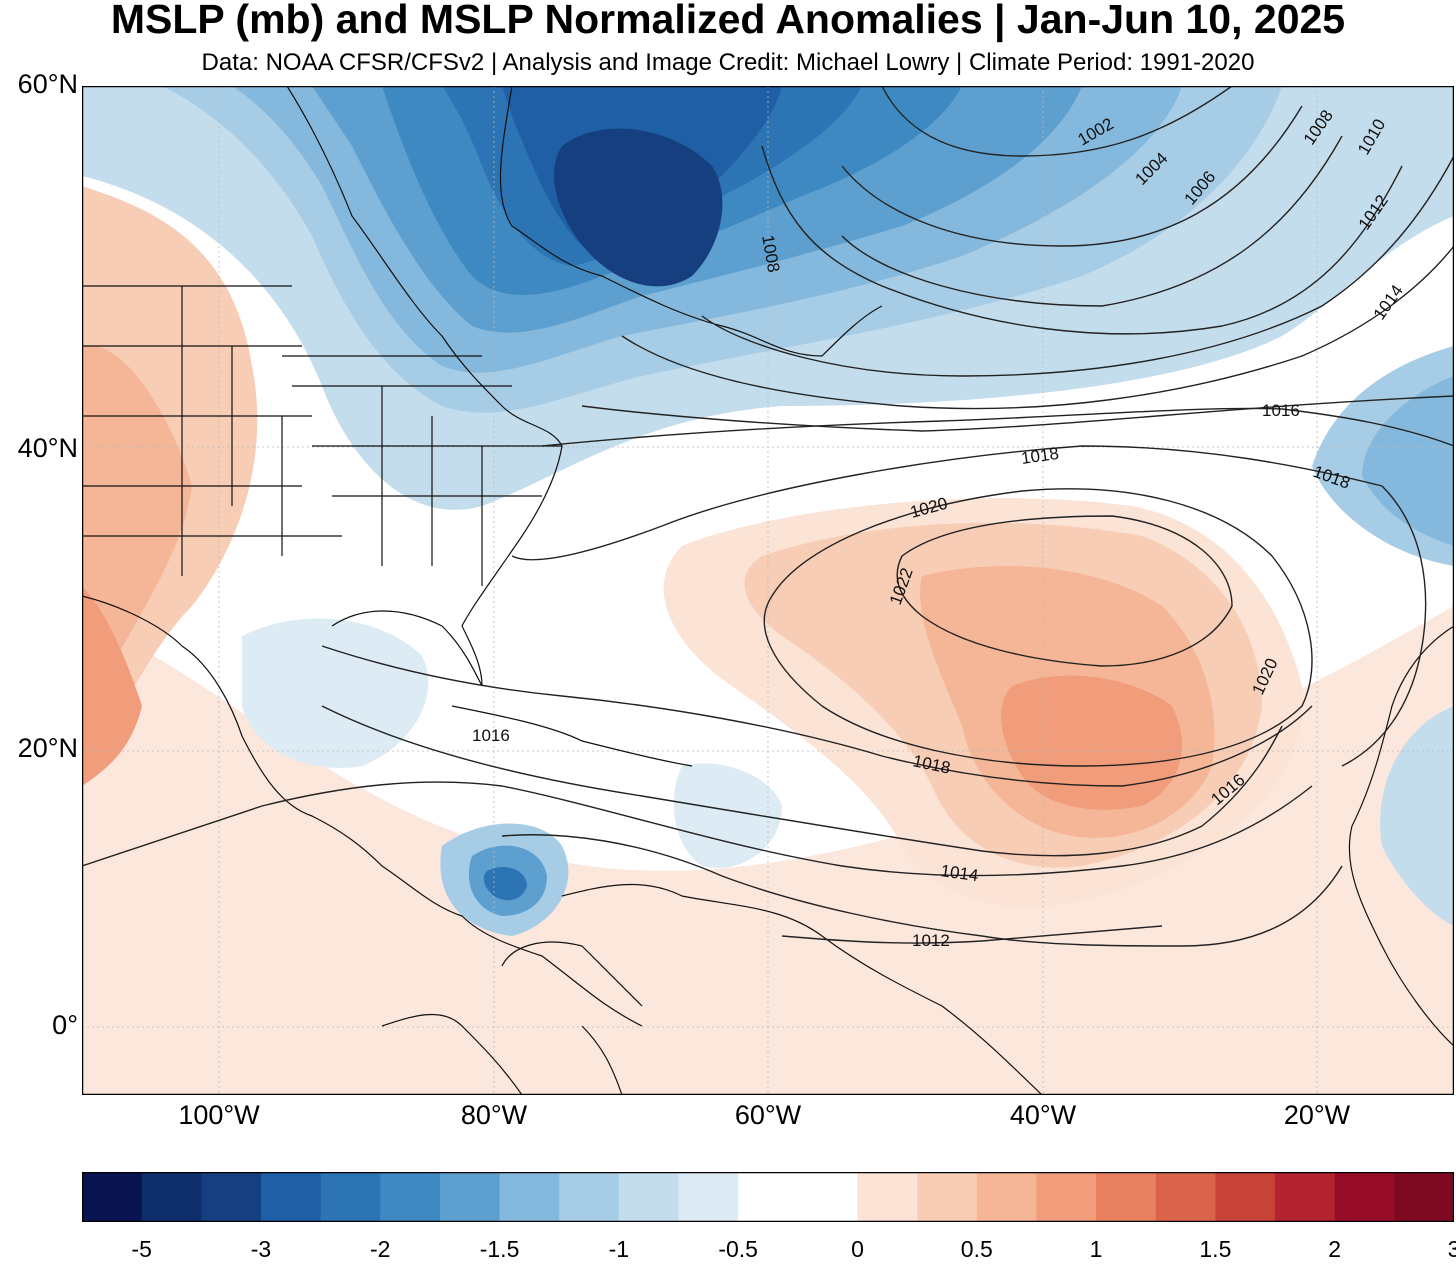  I want to click on lat-label-0: 0°, so click(65, 1025).